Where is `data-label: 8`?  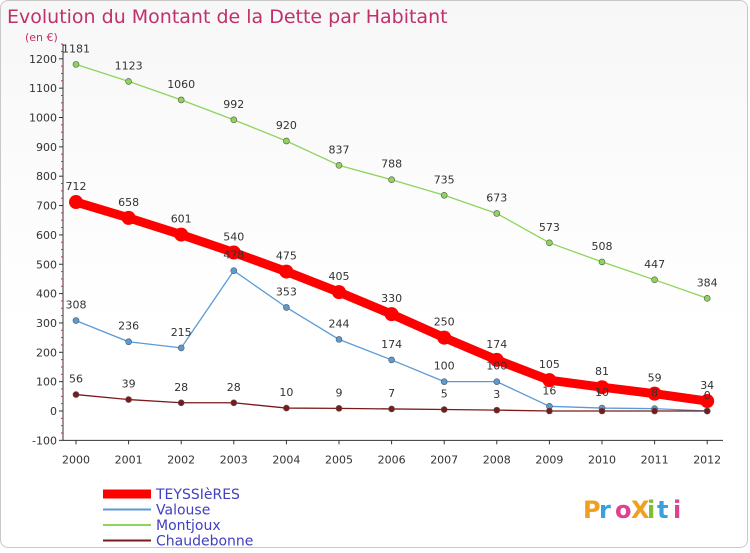
data-label: 8 is located at coordinates (654, 393).